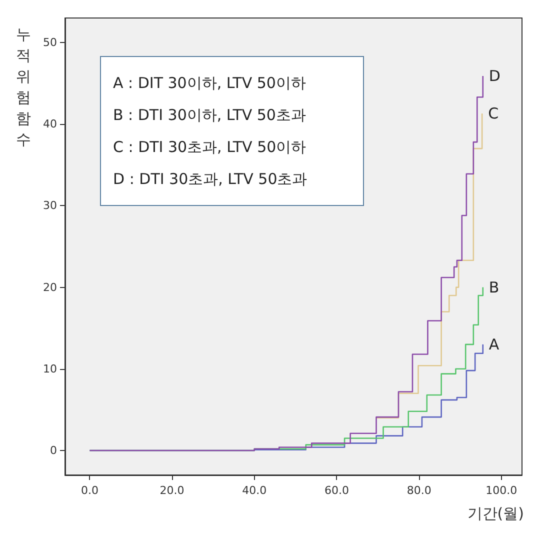 The image size is (542, 535). Describe the element at coordinates (50, 124) in the screenshot. I see `y-tick-label: 40` at that location.